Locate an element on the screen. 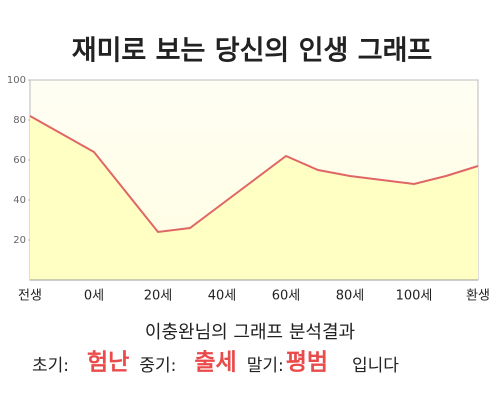 This screenshot has width=500, height=404. result-label: 말기: is located at coordinates (265, 366).